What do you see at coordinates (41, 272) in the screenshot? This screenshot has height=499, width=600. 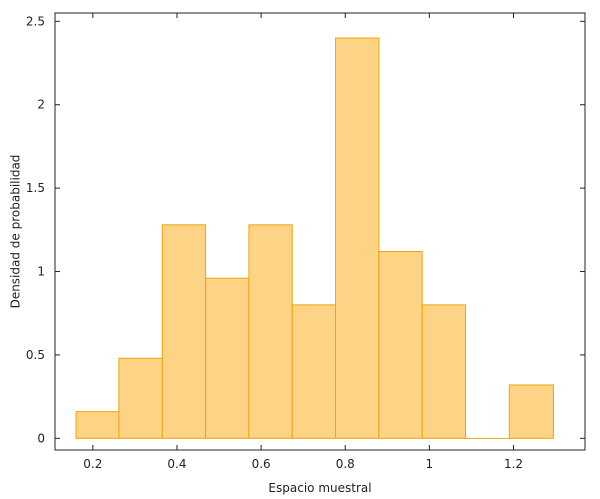 I see `y-tick-label: 1` at bounding box center [41, 272].